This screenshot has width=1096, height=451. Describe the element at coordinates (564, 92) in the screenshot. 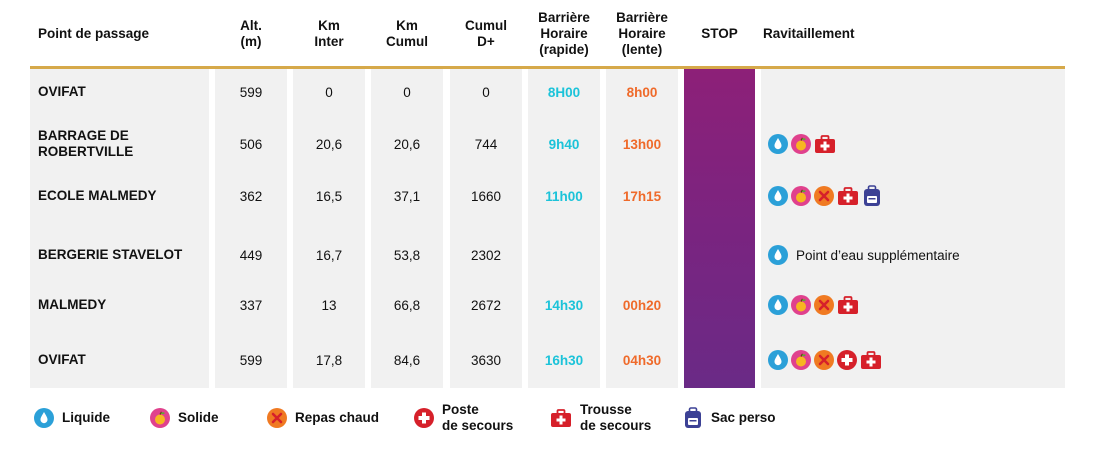

I see `barriere-rapide-value: 8H00` at that location.